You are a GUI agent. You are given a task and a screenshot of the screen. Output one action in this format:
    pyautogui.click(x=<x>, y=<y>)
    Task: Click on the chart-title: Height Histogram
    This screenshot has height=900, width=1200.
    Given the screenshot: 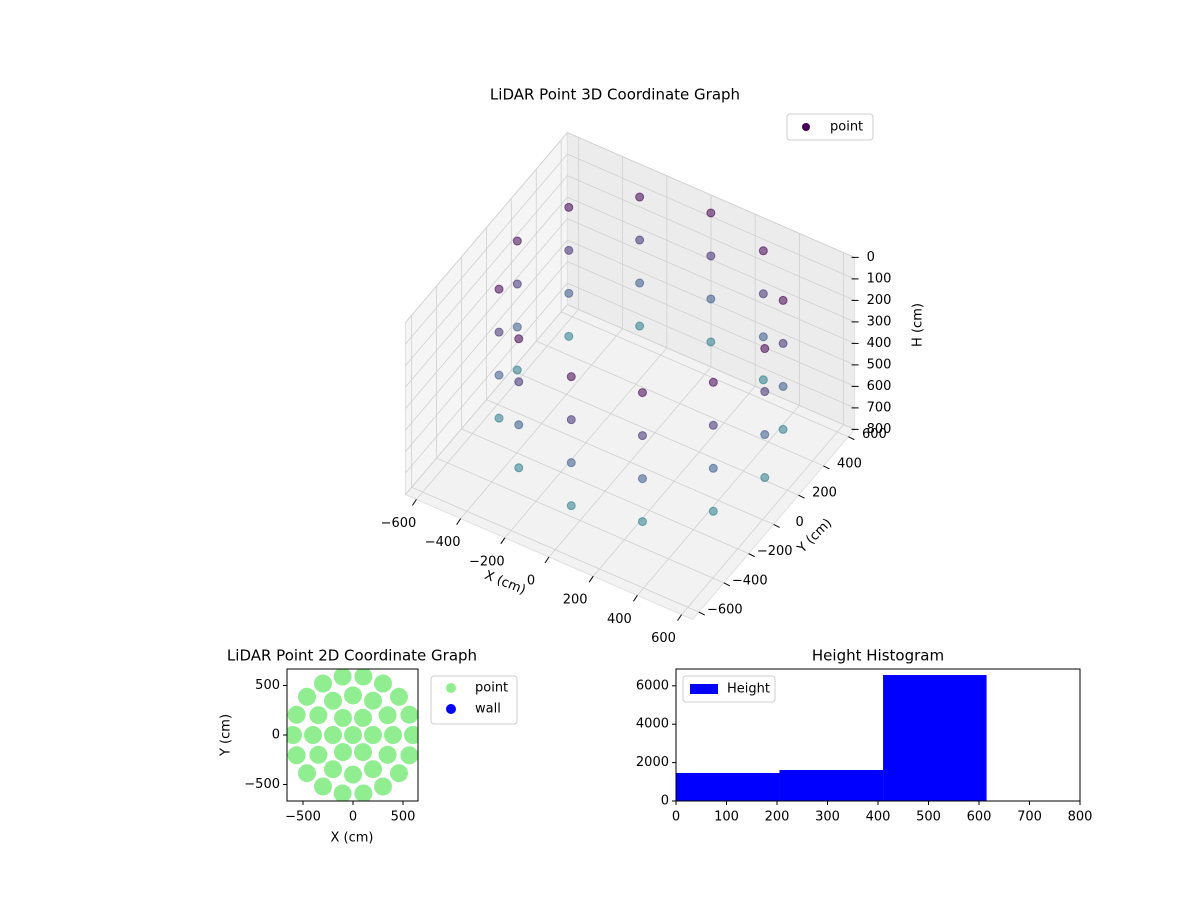 What is the action you would take?
    pyautogui.click(x=878, y=656)
    